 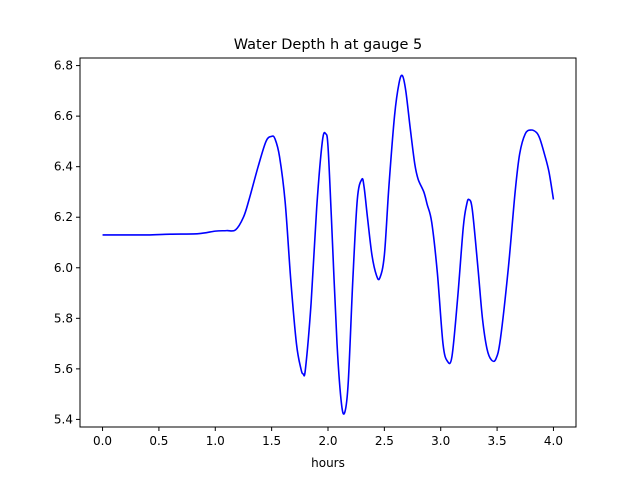 I want to click on y-tick-label: 5.4, so click(x=63, y=419).